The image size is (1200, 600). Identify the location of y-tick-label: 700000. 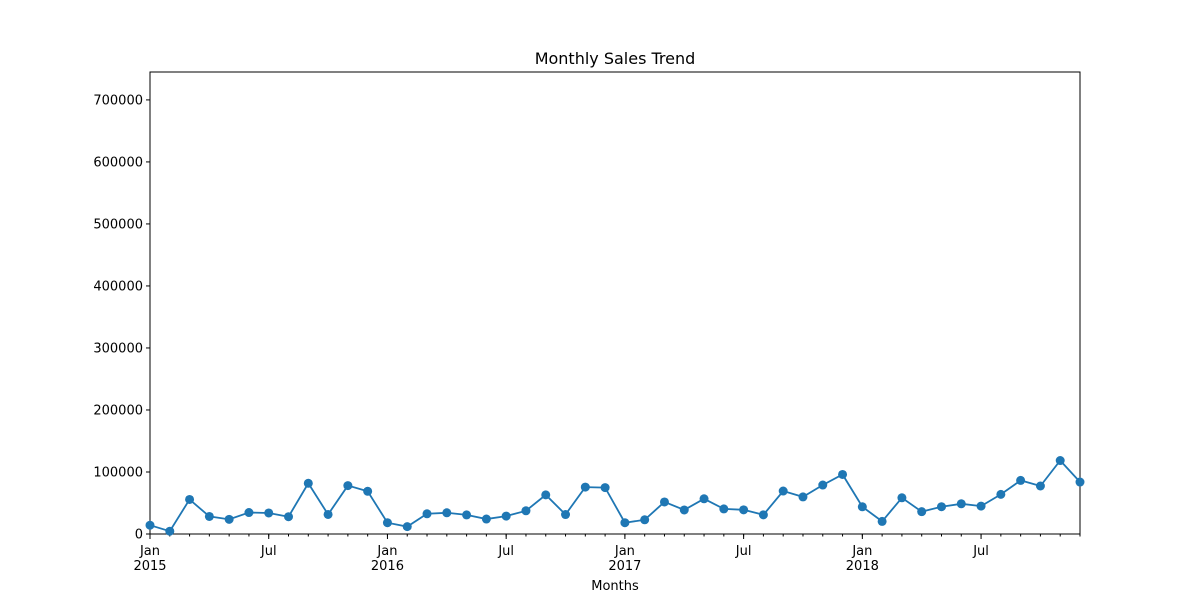
(118, 100).